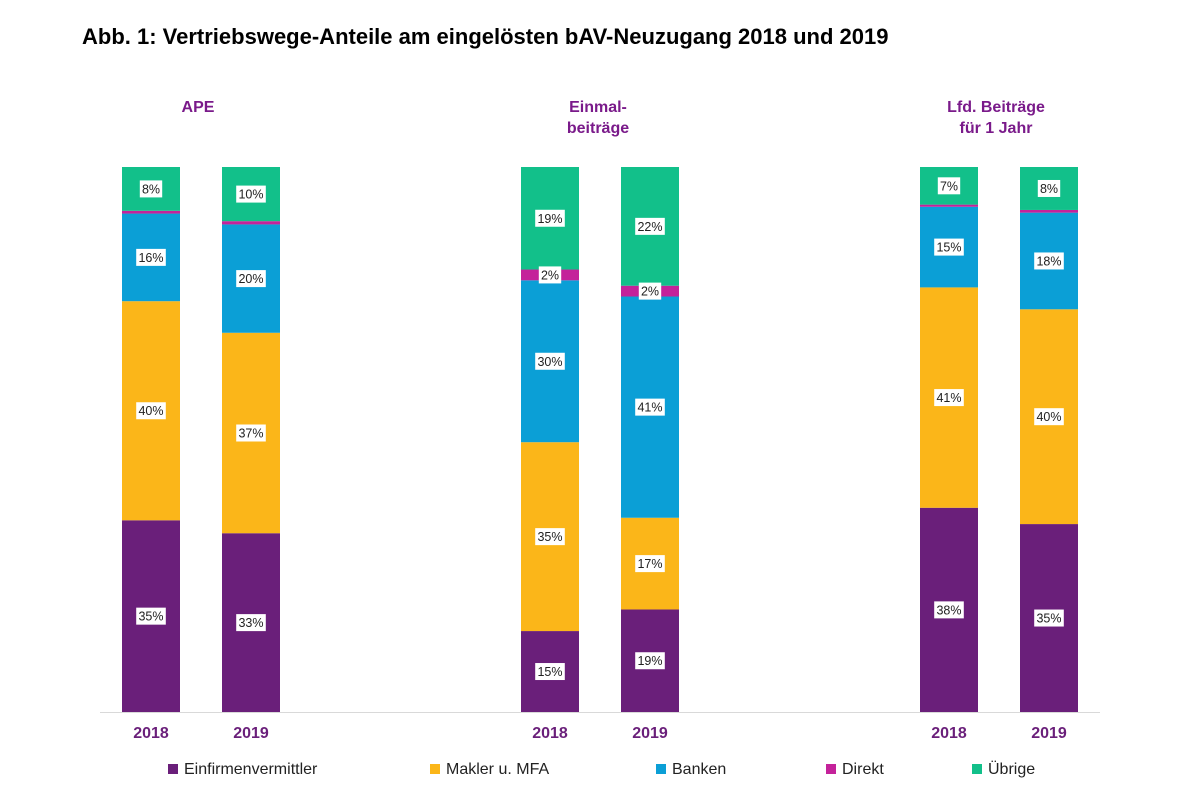  I want to click on data-label: 7%, so click(949, 186).